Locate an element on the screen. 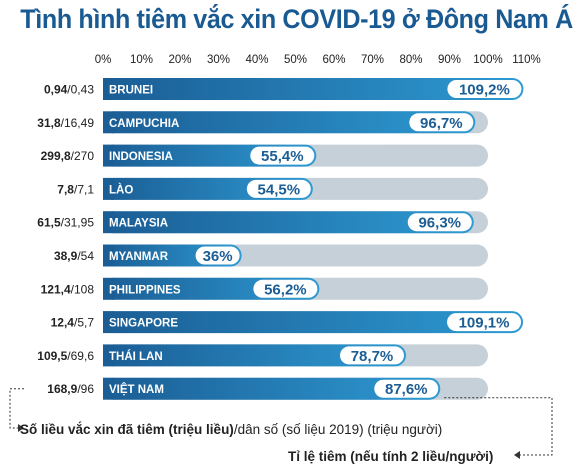 The height and width of the screenshot is (476, 580). doses-value: 168,9 is located at coordinates (62, 389).